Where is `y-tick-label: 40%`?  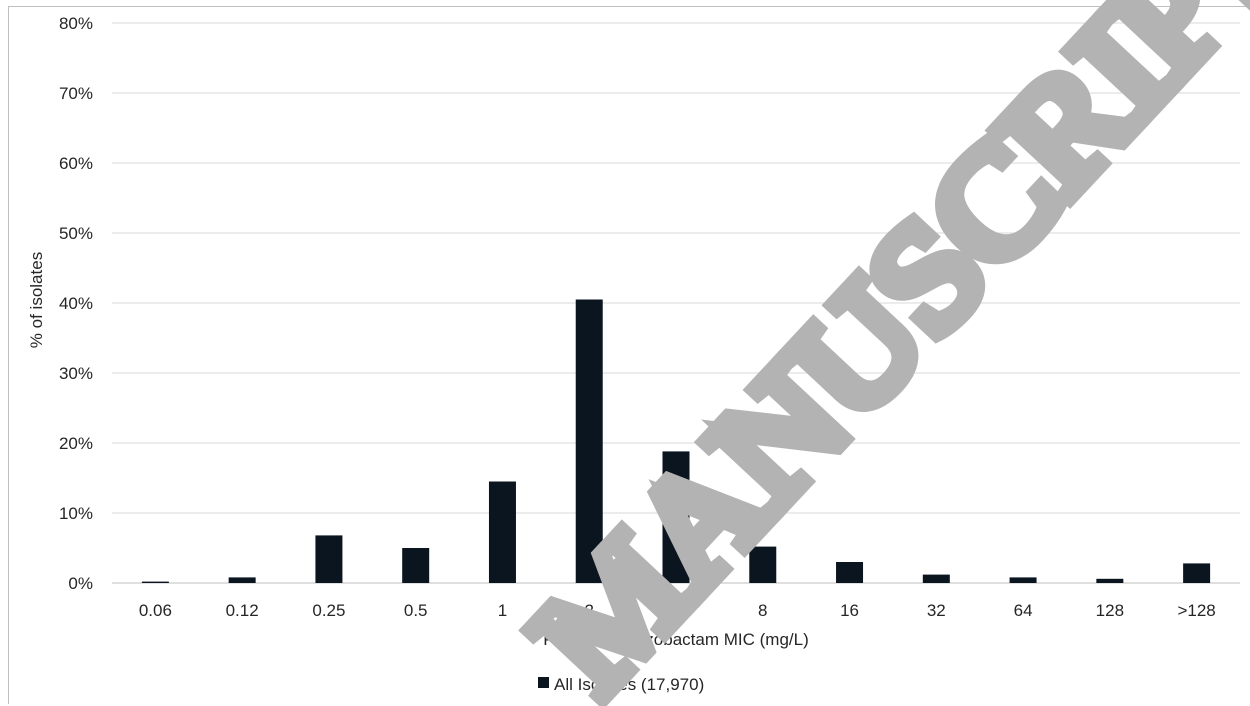 y-tick-label: 40% is located at coordinates (76, 303).